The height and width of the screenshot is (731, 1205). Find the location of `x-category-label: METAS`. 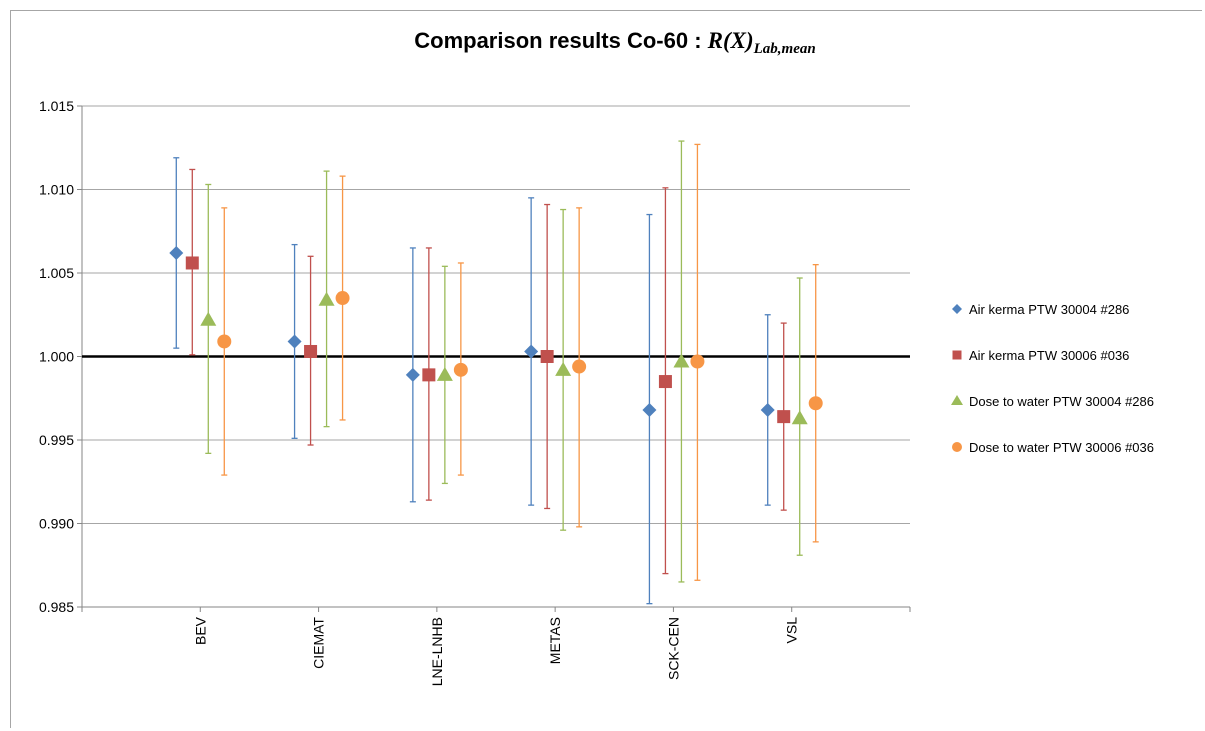

x-category-label: METAS is located at coordinates (555, 640).